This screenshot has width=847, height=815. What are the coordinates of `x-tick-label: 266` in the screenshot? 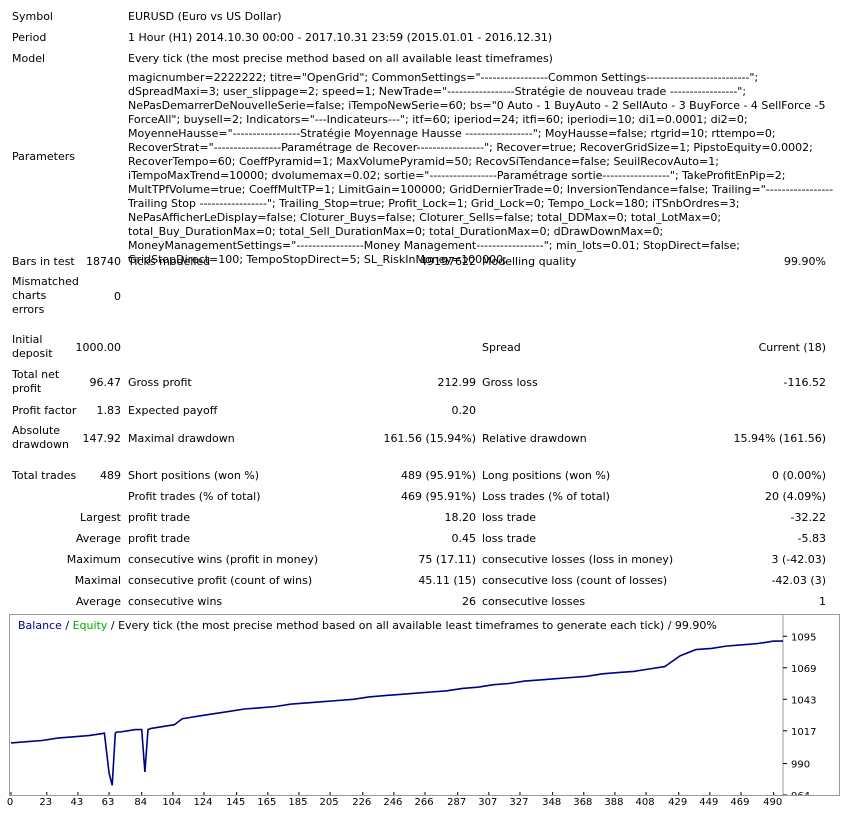 It's located at (424, 802).